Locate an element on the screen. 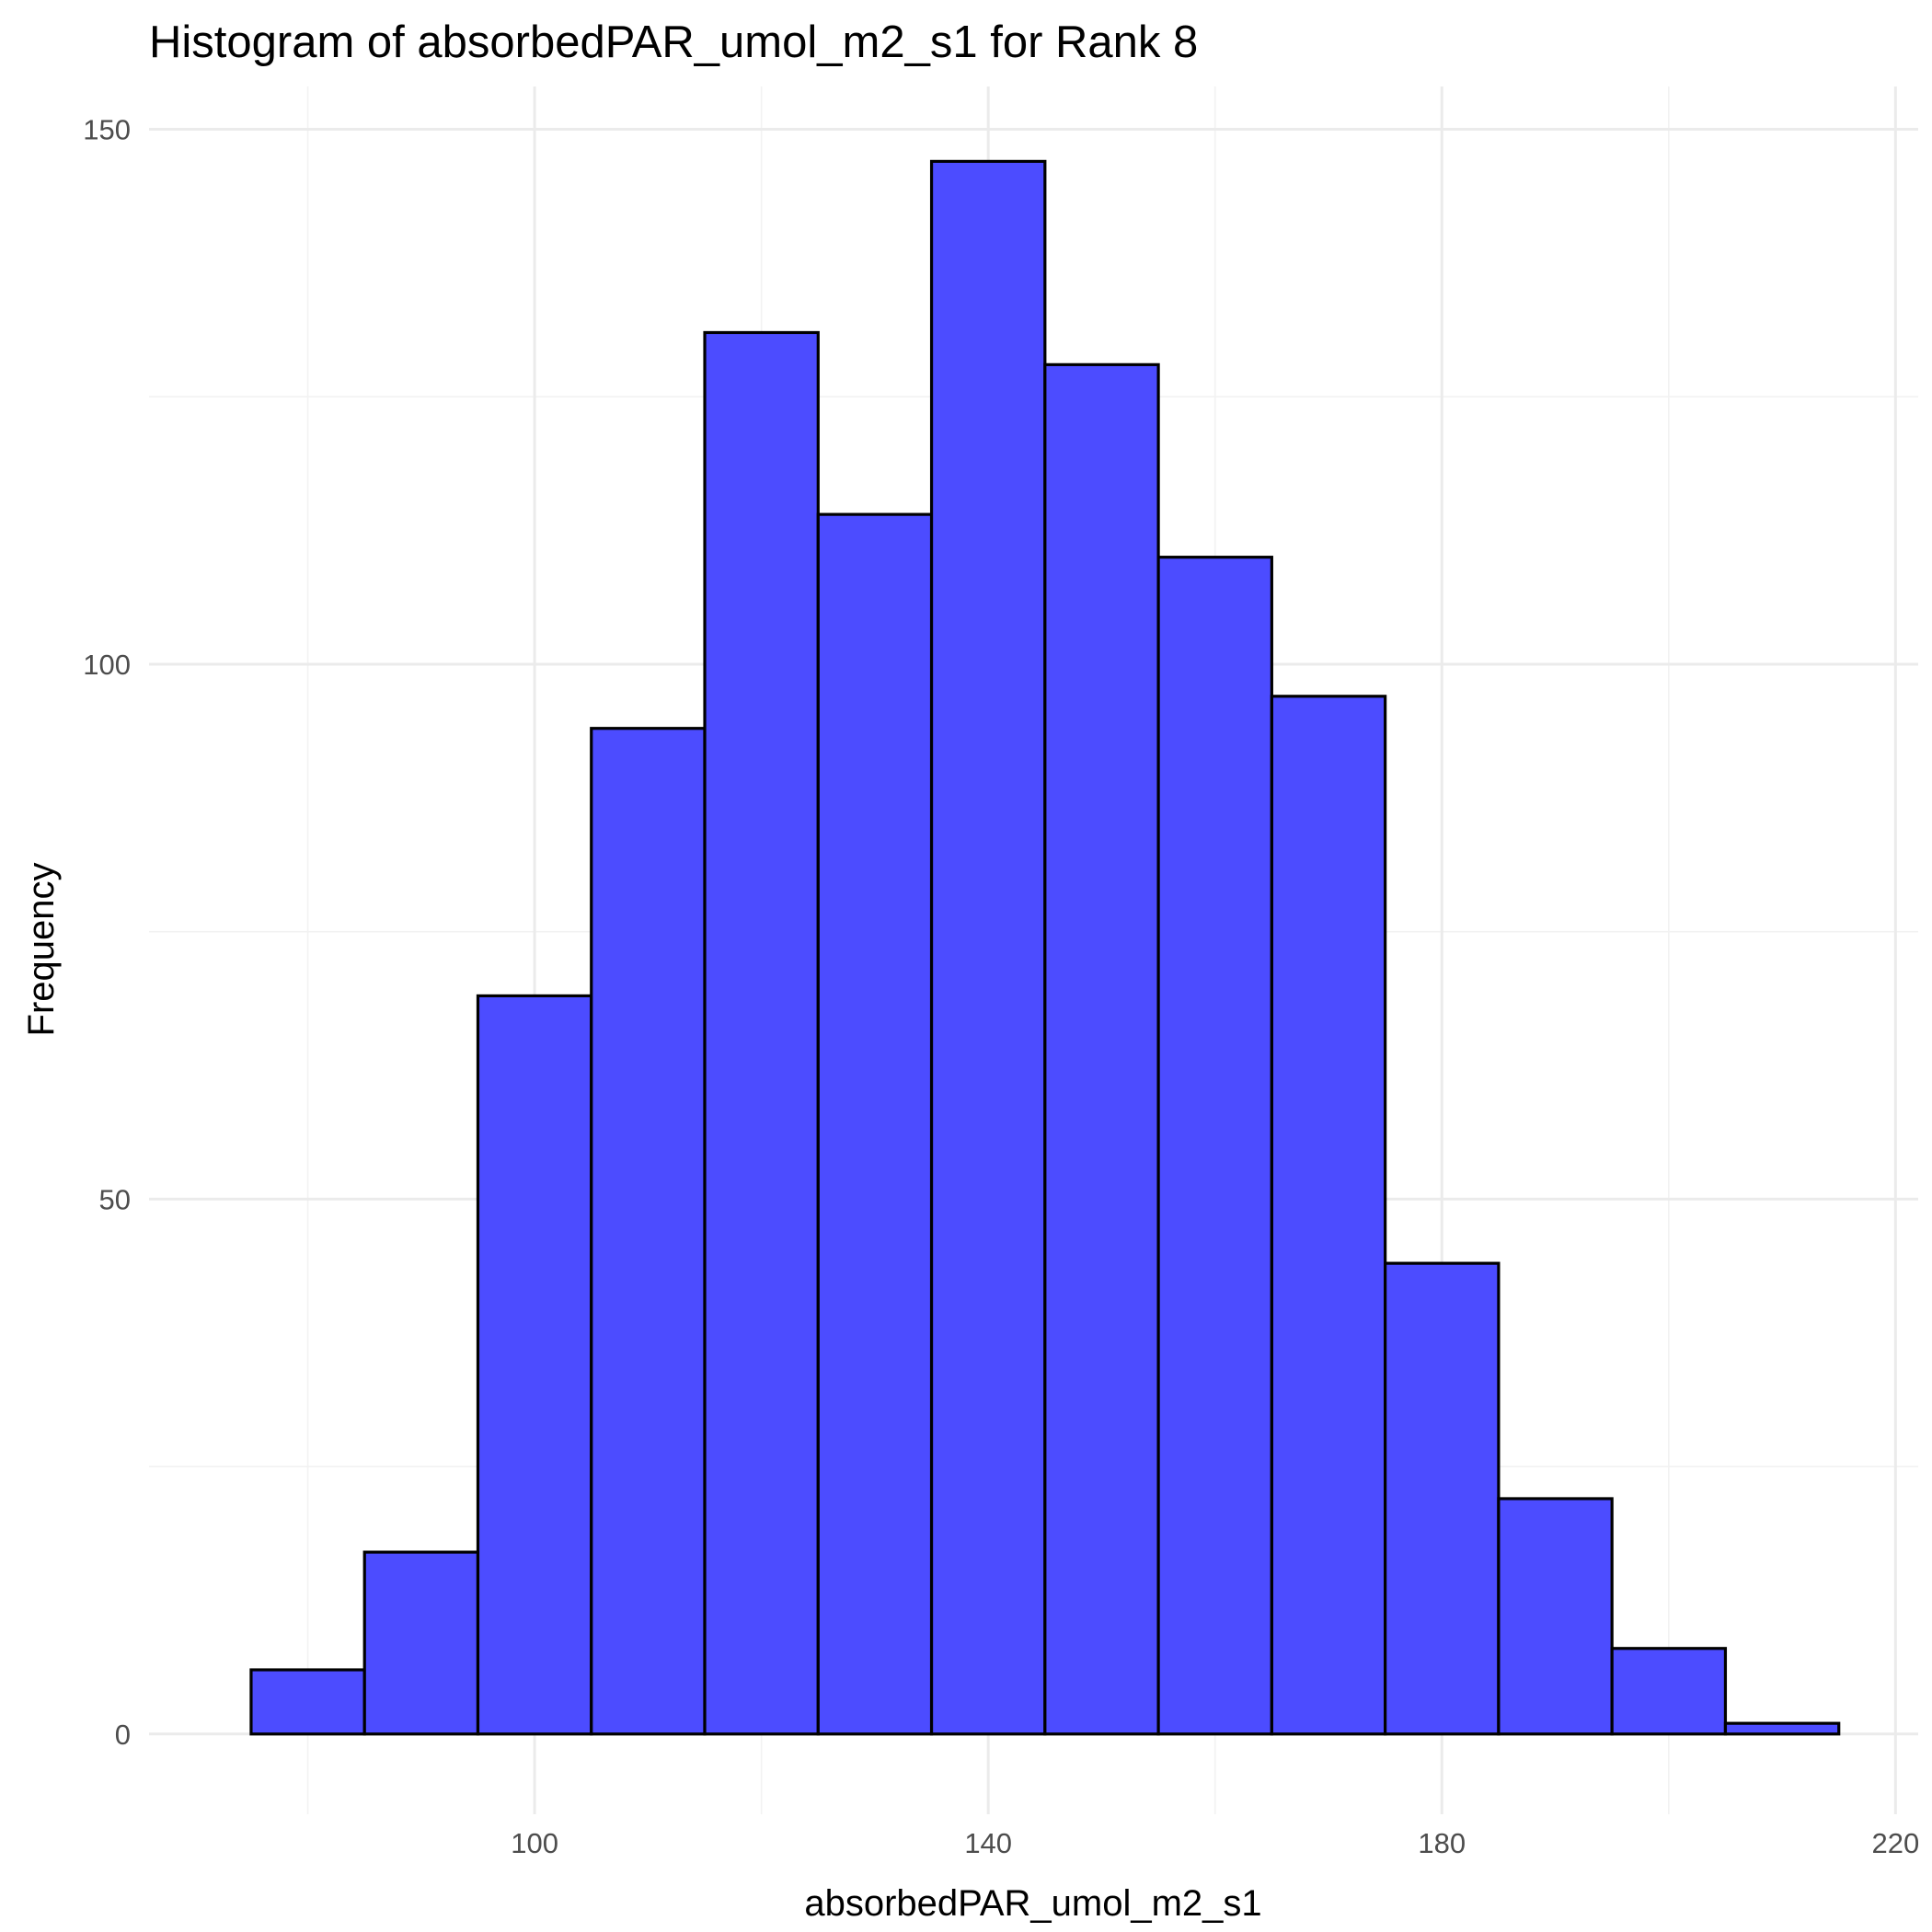 This screenshot has height=1932, width=1932. x-tick-label: 100 is located at coordinates (534, 1843).